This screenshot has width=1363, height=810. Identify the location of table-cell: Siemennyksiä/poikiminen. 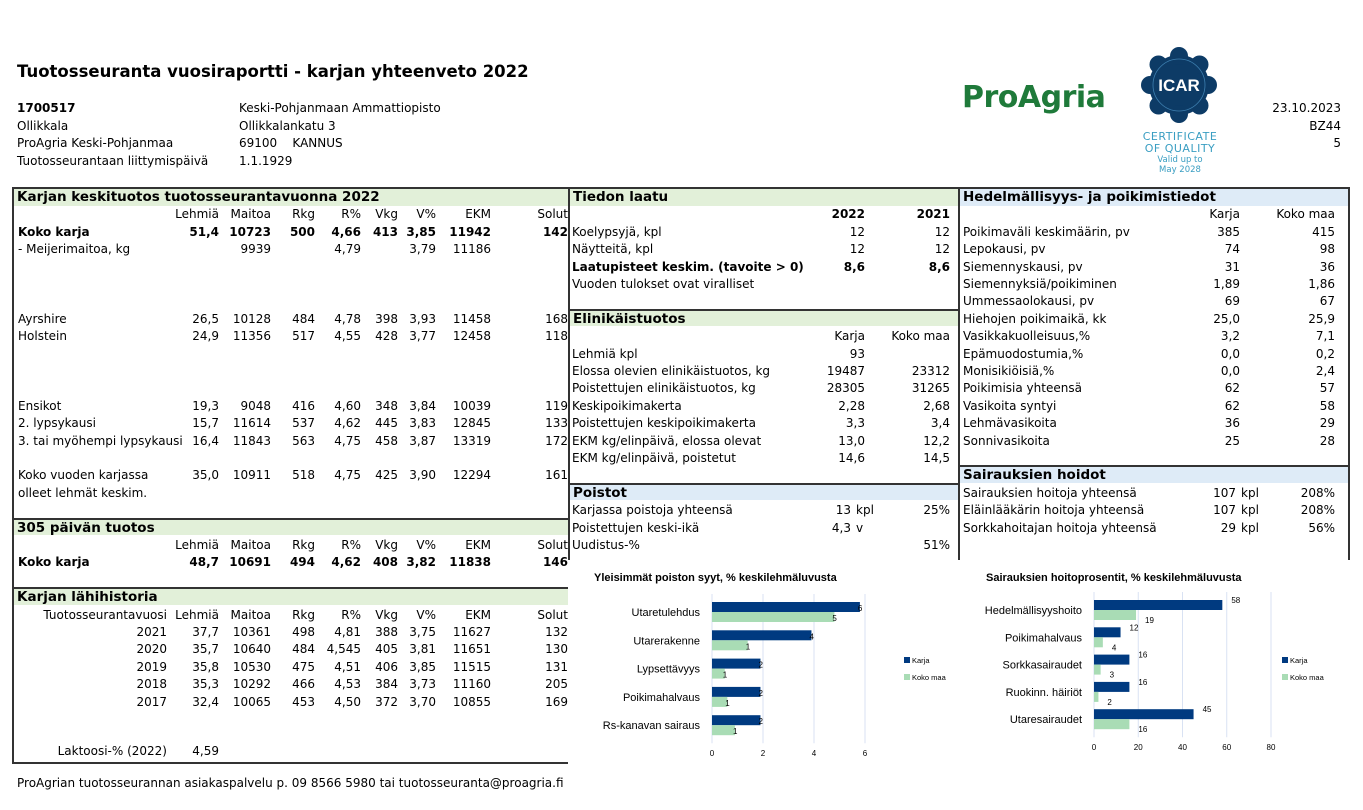
(1040, 284).